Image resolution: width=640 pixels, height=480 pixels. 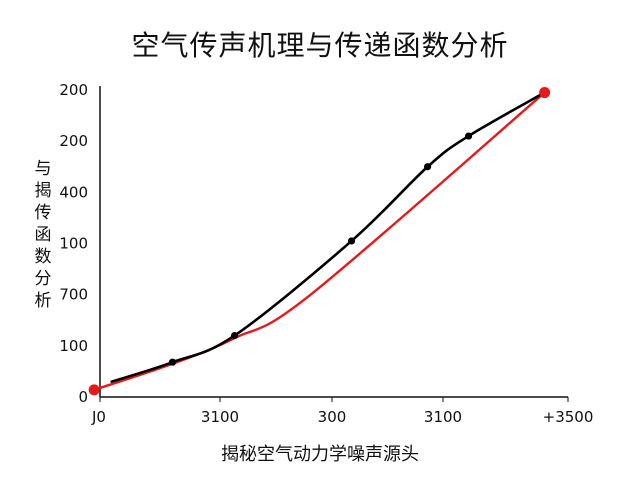 I want to click on x-axis-label: 揭秘空气动力学噪声源头, so click(x=320, y=454).